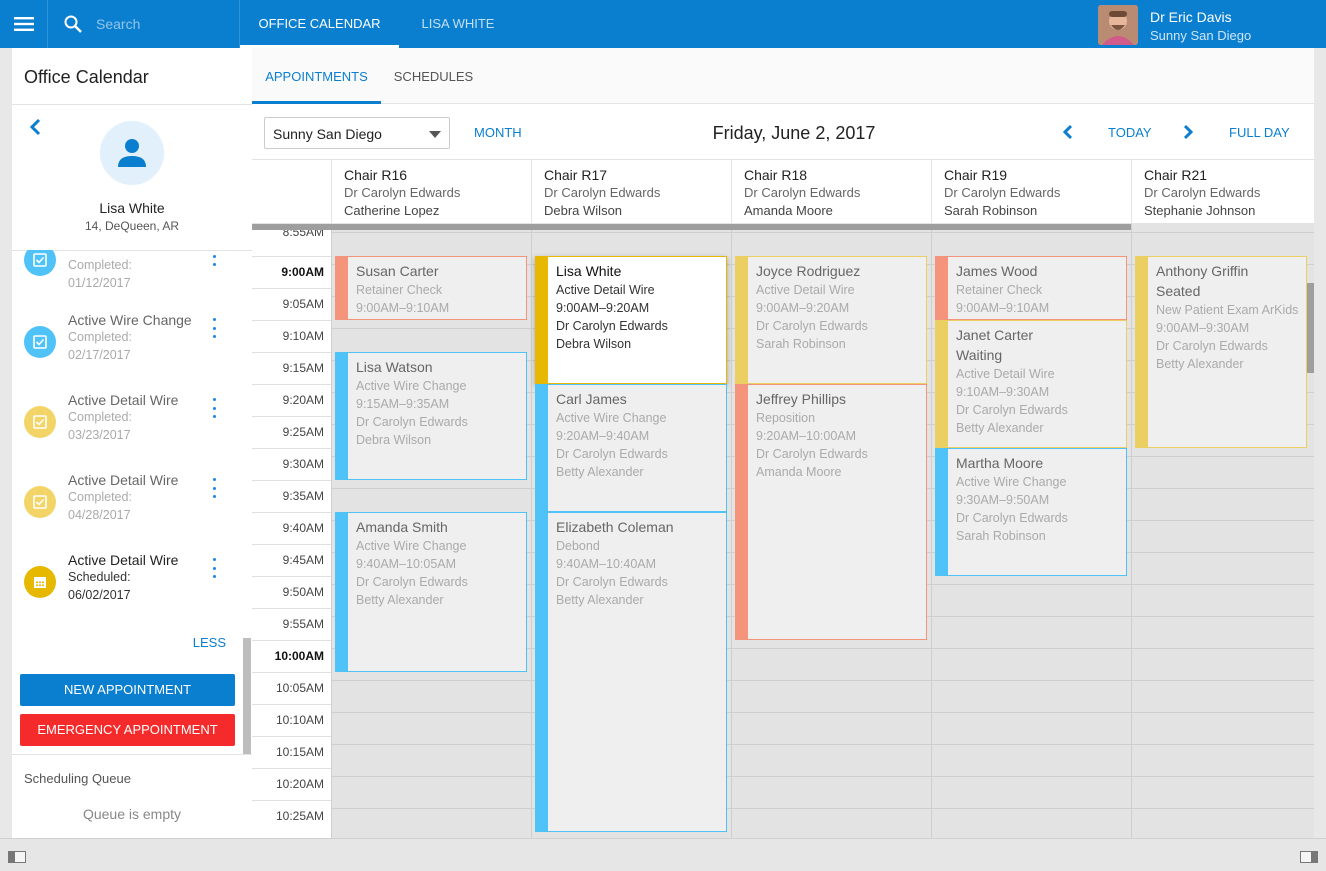  Describe the element at coordinates (1003, 392) in the screenshot. I see `appointment-detail: 9:10AM–9:30AM` at that location.